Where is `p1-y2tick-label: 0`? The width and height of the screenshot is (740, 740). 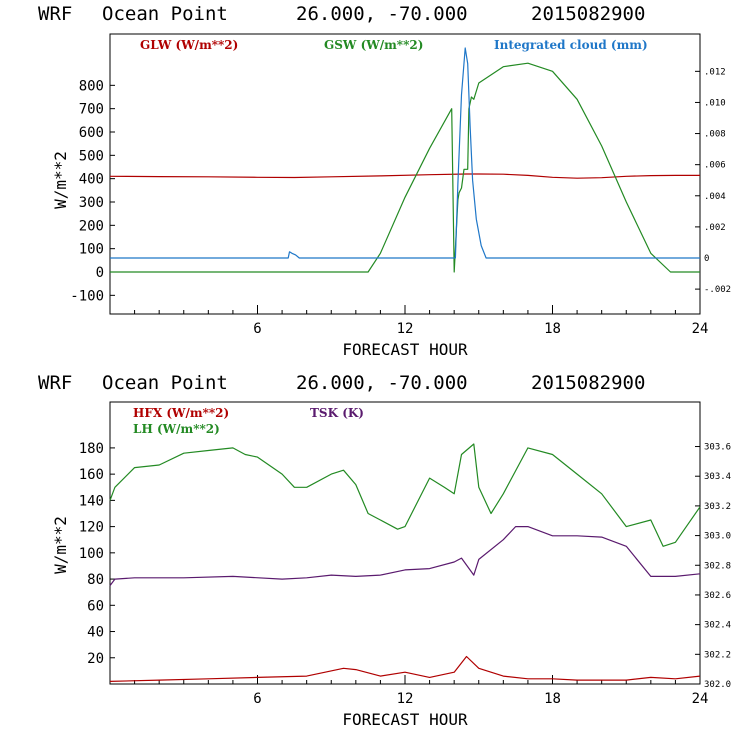
p1-y2tick-label: 0 is located at coordinates (706, 259).